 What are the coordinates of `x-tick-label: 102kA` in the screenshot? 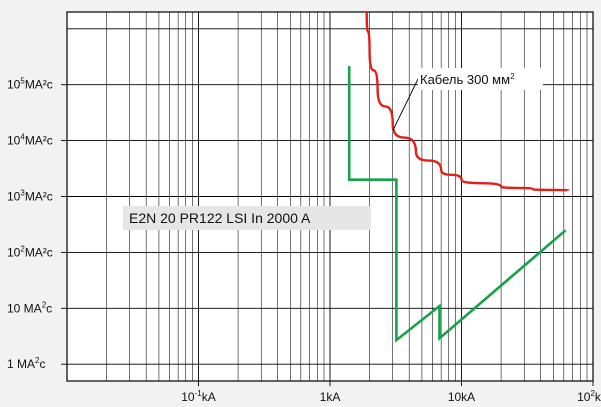 It's located at (589, 396).